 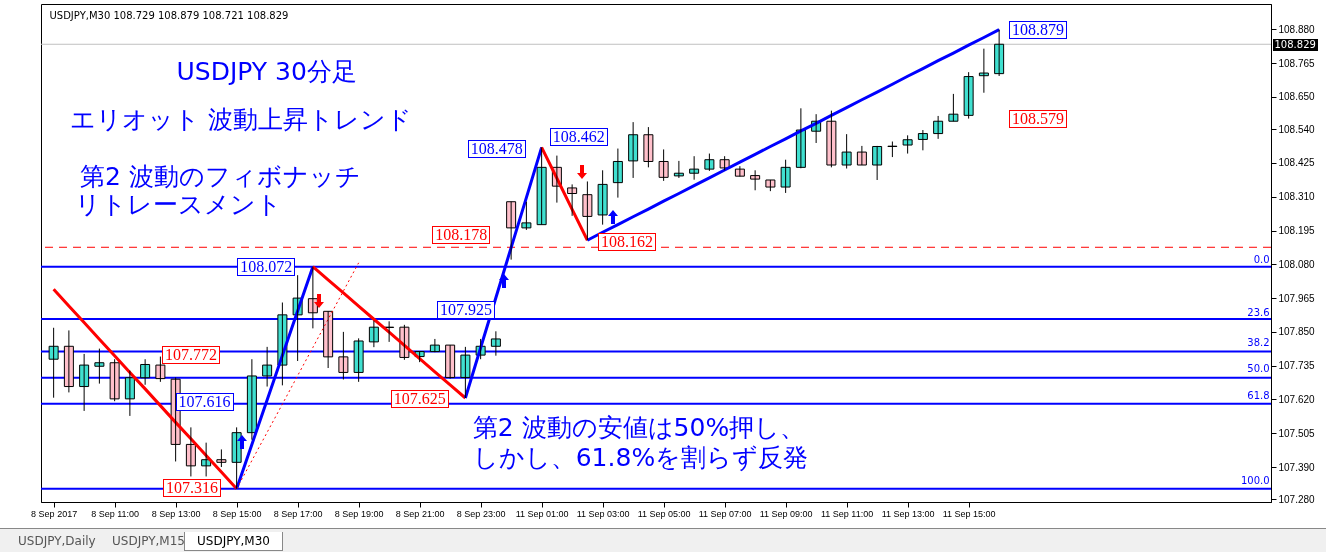 I want to click on text: USDJPY,Daily, so click(x=57, y=541).